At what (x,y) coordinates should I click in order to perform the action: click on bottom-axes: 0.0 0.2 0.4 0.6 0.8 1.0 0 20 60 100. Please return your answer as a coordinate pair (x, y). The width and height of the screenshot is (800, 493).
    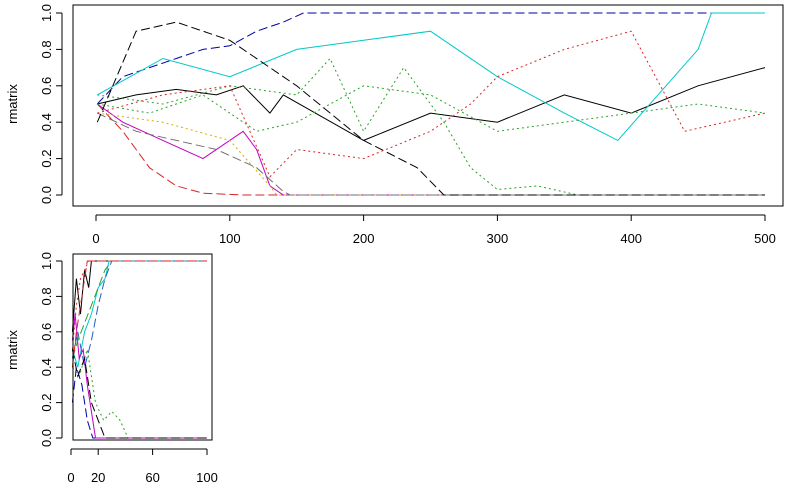
    Looking at the image, I should click on (128, 368).